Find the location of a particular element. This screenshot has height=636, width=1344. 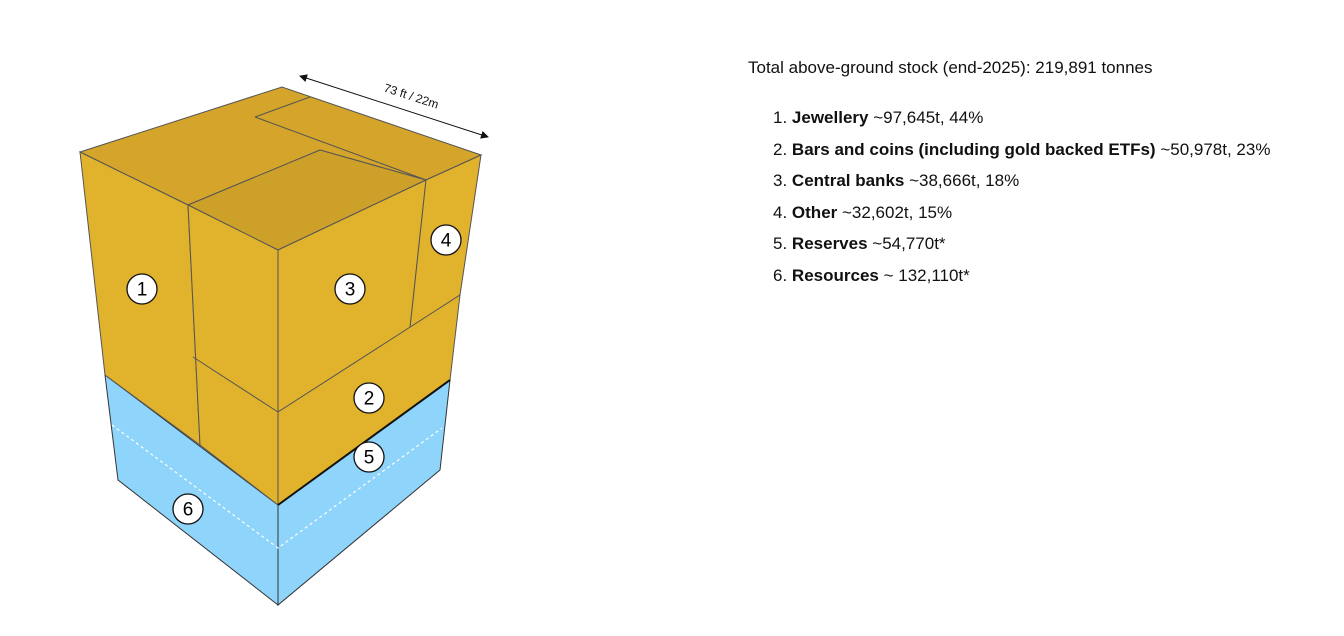

item-name: Resources is located at coordinates (835, 275).